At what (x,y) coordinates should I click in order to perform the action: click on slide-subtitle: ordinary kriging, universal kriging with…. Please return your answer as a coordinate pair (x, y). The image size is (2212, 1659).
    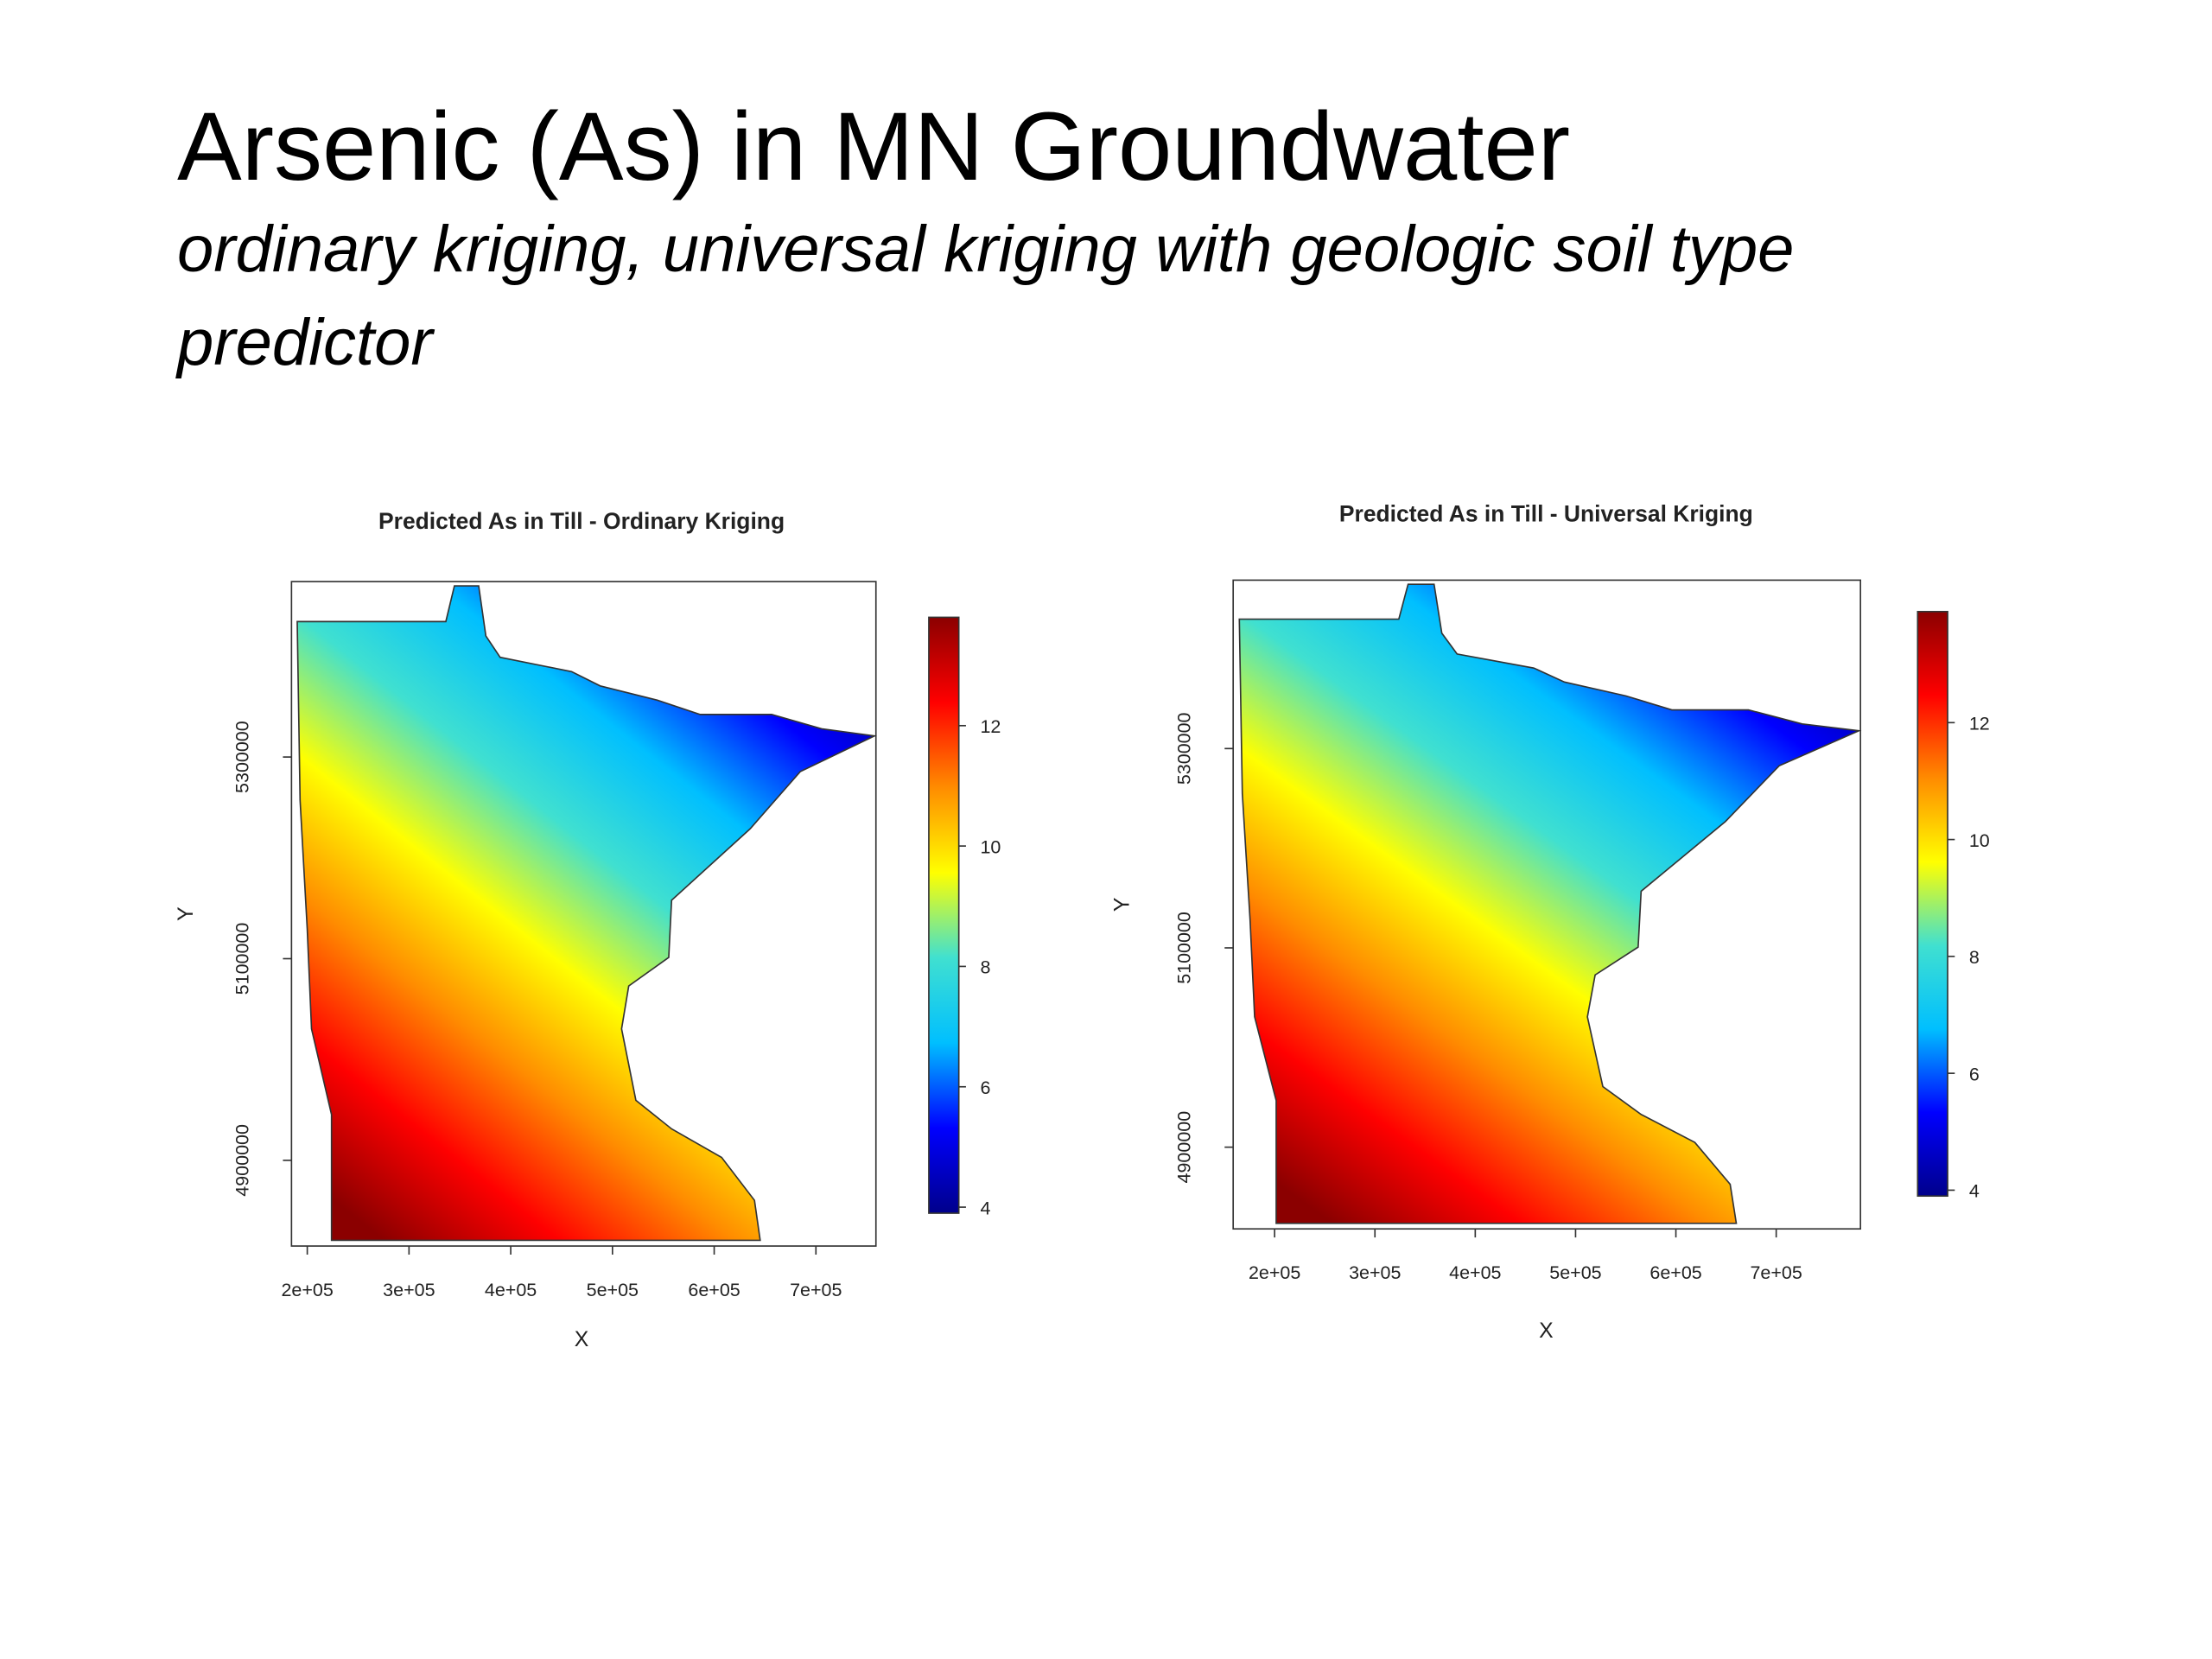
    Looking at the image, I should click on (986, 296).